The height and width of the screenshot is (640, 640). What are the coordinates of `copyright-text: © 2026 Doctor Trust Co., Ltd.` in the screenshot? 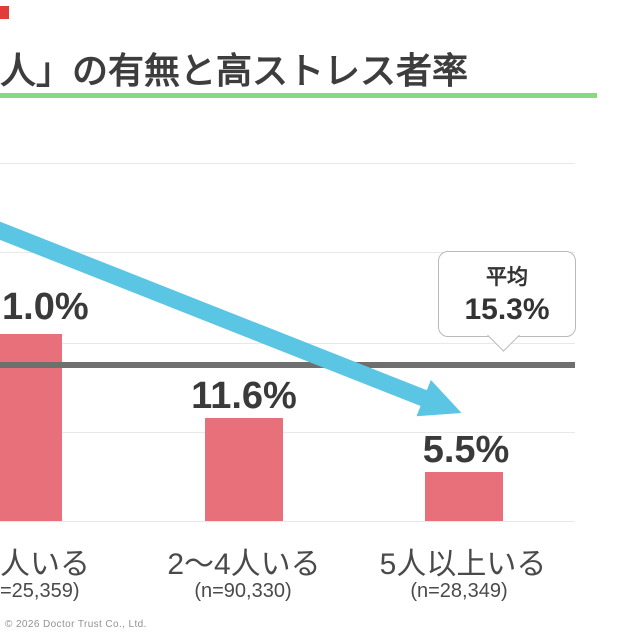 It's located at (76, 624).